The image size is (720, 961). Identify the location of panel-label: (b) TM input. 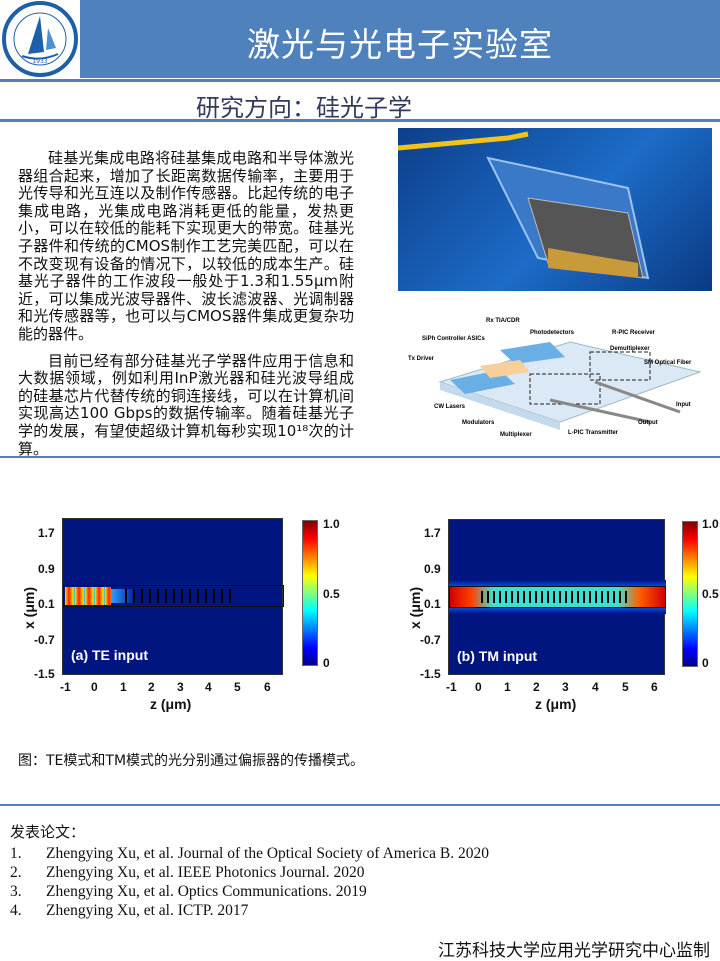
(497, 656).